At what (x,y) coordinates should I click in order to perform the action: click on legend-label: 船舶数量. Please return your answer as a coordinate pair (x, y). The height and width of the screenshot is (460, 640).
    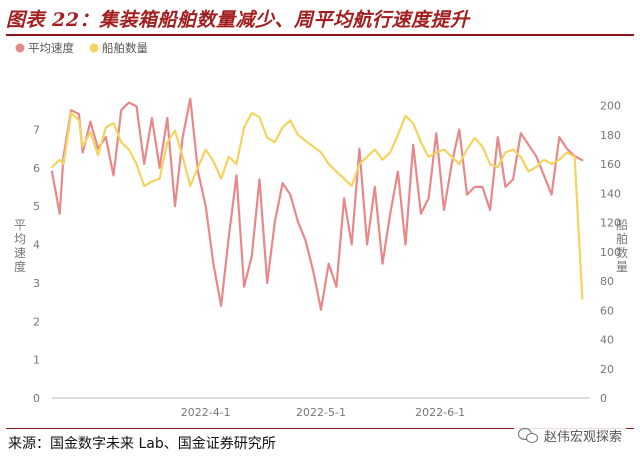
    Looking at the image, I should click on (125, 48).